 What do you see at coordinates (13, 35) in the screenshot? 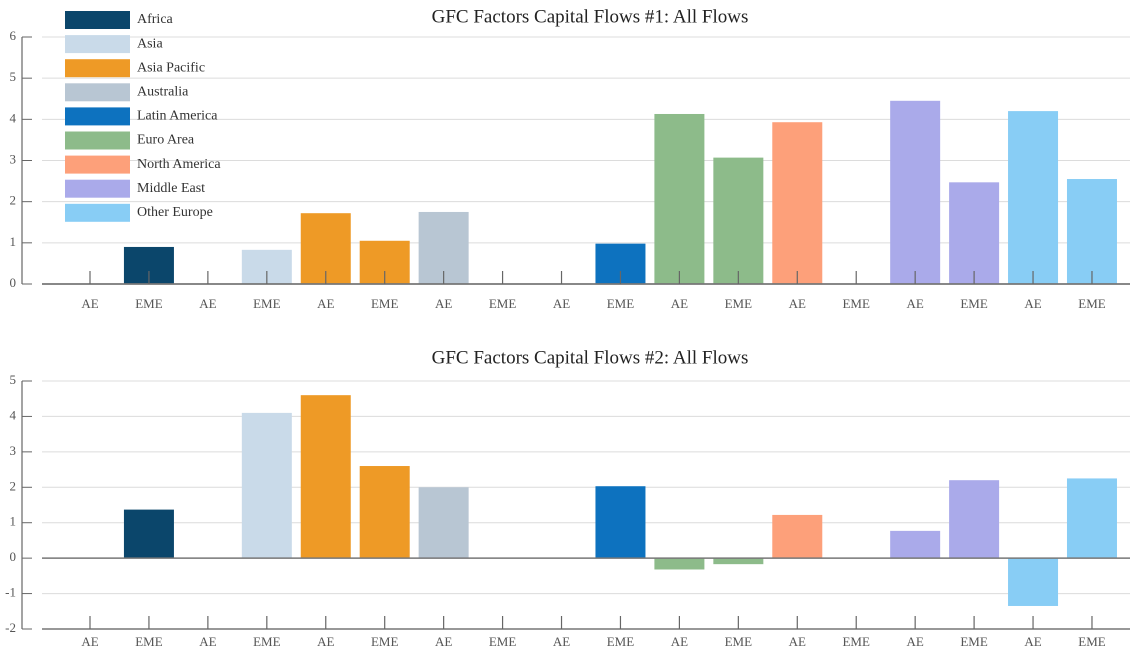
I see `y-tick-label: 6` at bounding box center [13, 35].